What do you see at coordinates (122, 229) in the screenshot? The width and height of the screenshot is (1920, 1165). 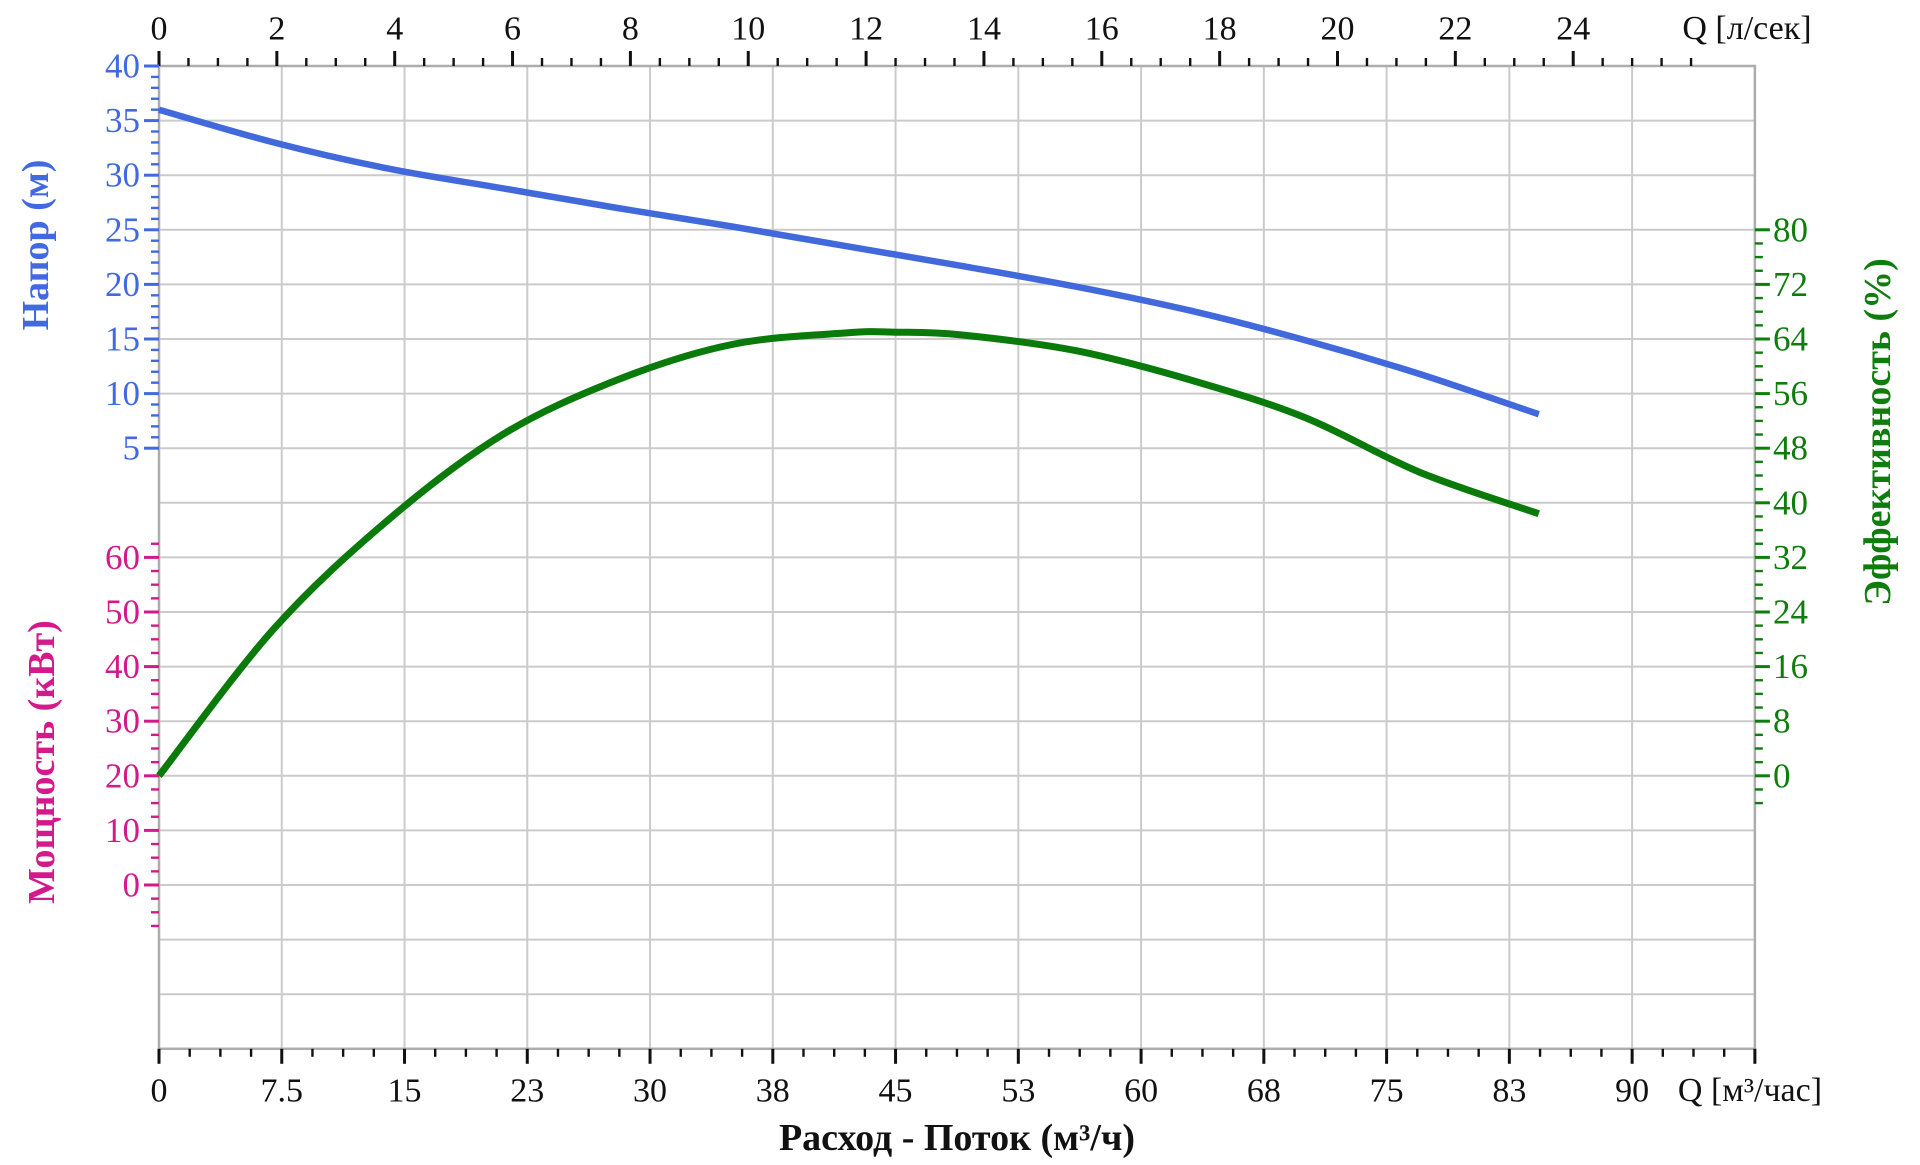 I see `head-axis-tick-label: 25` at bounding box center [122, 229].